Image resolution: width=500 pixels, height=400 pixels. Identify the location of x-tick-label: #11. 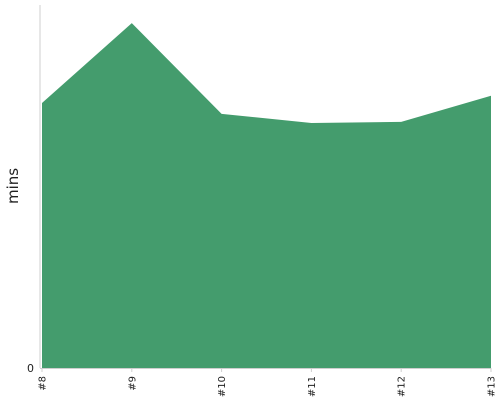
(312, 386).